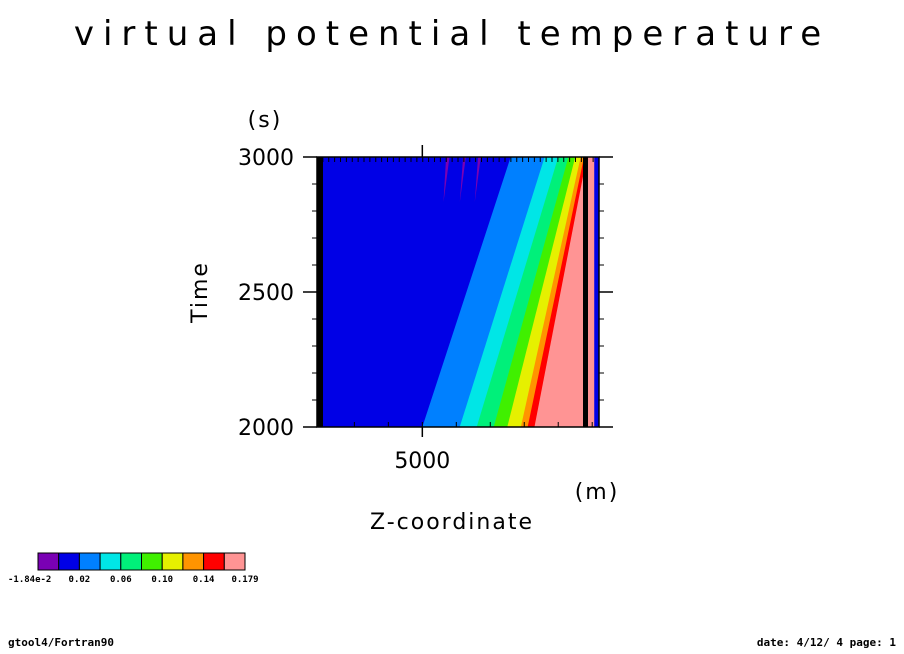 The width and height of the screenshot is (904, 654). I want to click on colorbar-label: 0.14, so click(204, 580).